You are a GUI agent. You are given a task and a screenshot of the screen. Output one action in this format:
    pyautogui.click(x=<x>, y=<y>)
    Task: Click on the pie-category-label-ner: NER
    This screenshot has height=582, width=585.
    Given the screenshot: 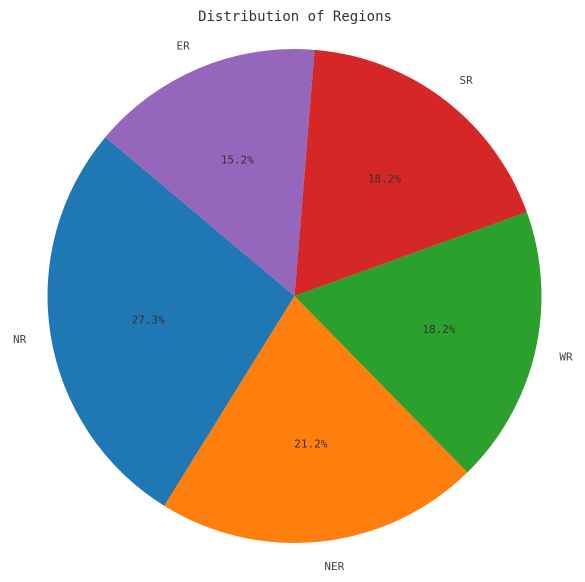 What is the action you would take?
    pyautogui.click(x=334, y=566)
    